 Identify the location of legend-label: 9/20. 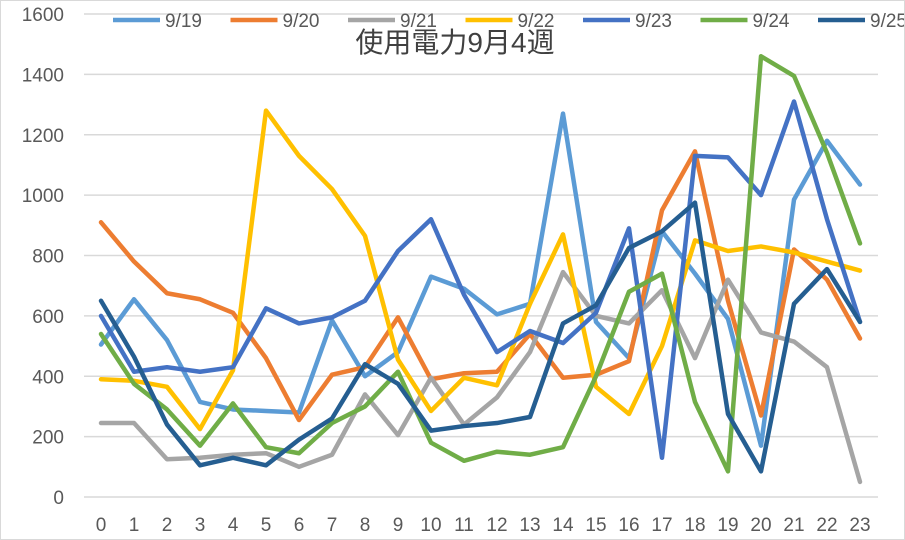
(301, 21).